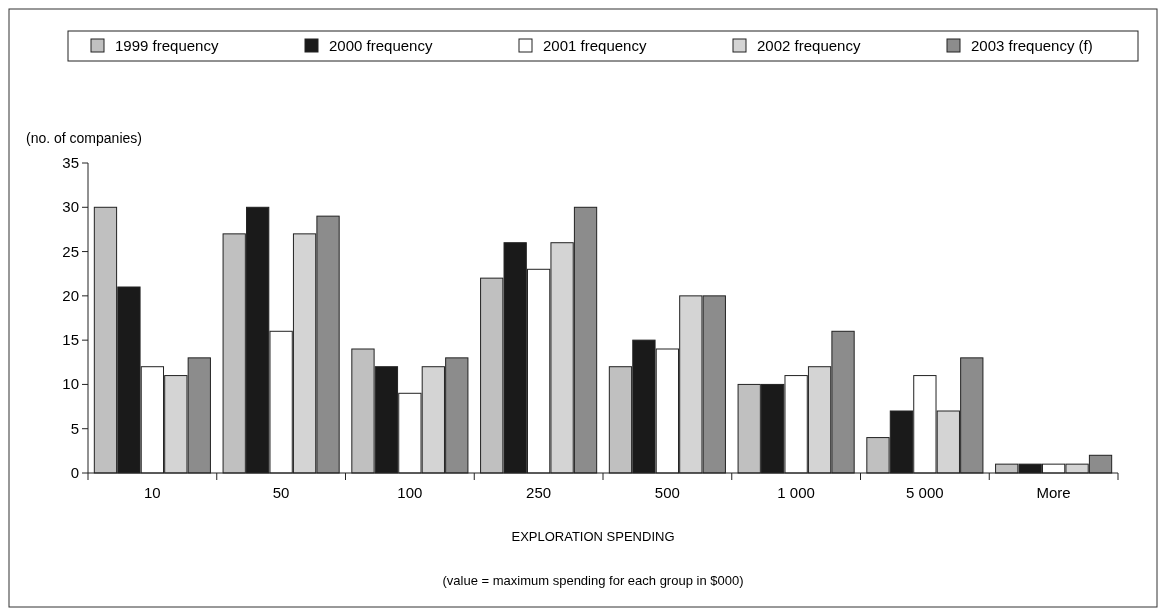  What do you see at coordinates (281, 492) in the screenshot?
I see `x-tick-label: 50` at bounding box center [281, 492].